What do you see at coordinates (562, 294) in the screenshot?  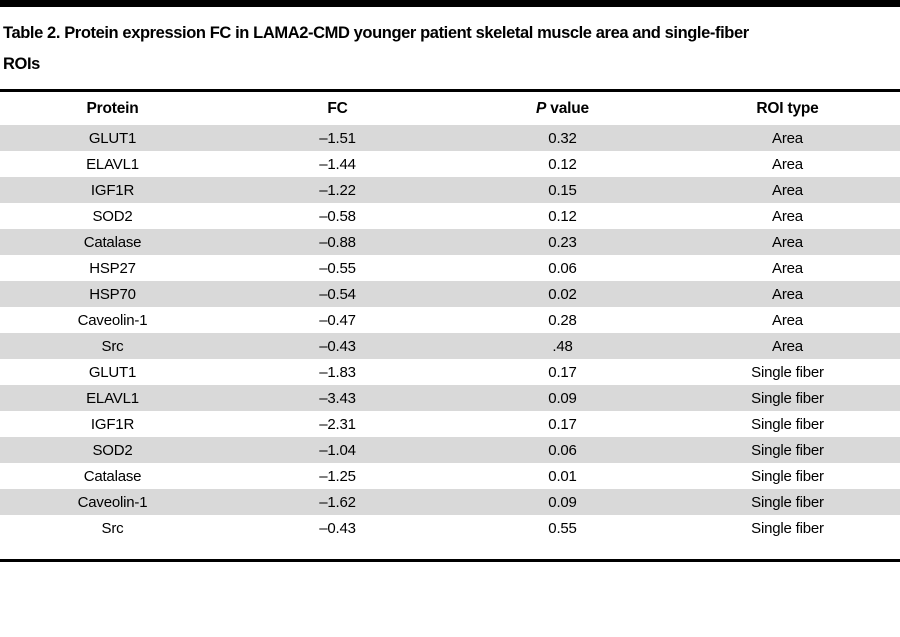 I see `cell-p-value: 0.02` at bounding box center [562, 294].